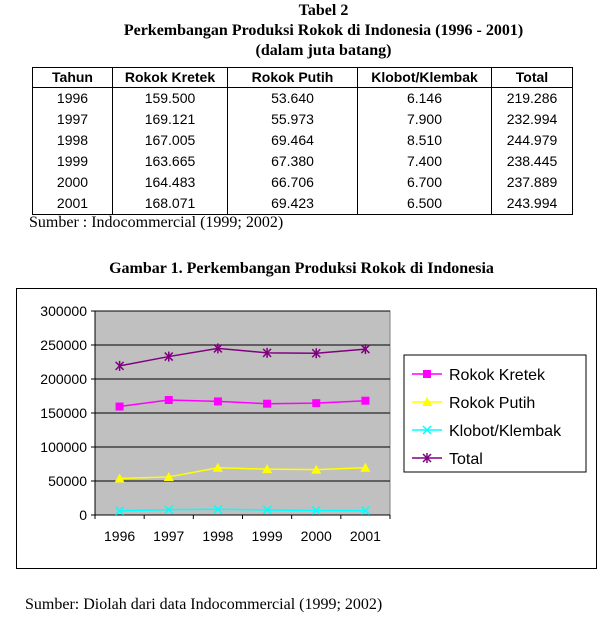  I want to click on cell-total: 237.889, so click(532, 182).